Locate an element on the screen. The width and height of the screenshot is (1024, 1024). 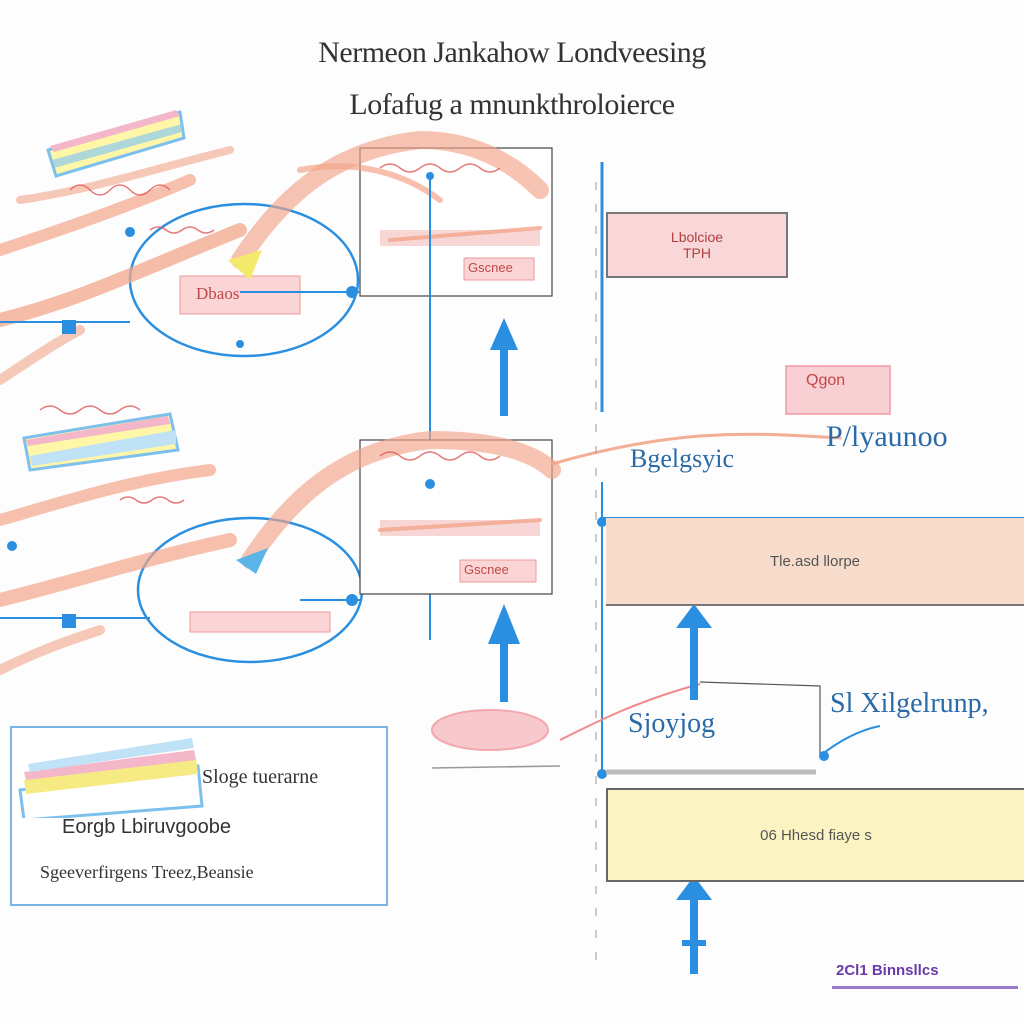
top-pink-box: Lbolcioe TPH is located at coordinates (697, 245).